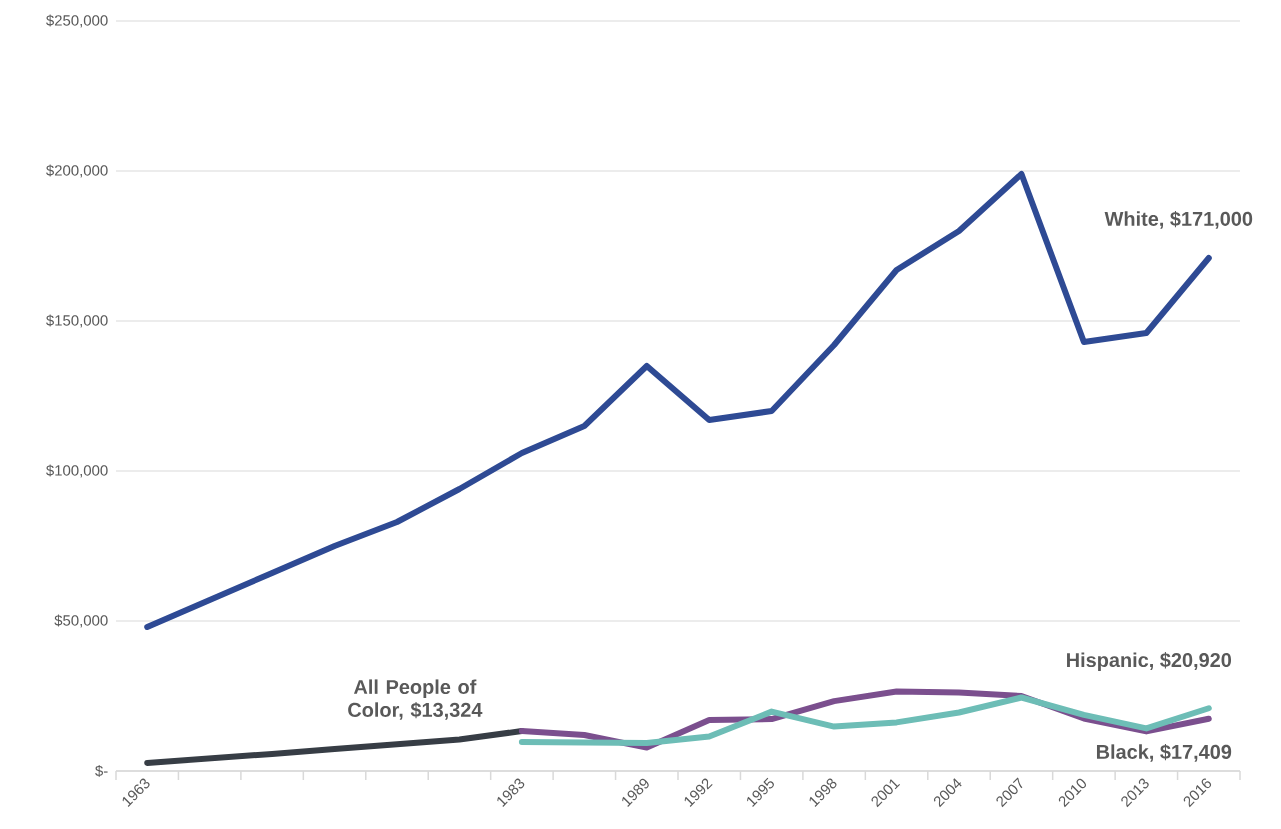 This screenshot has width=1281, height=829. Describe the element at coordinates (77, 321) in the screenshot. I see `y-tick-label: $150,000` at that location.